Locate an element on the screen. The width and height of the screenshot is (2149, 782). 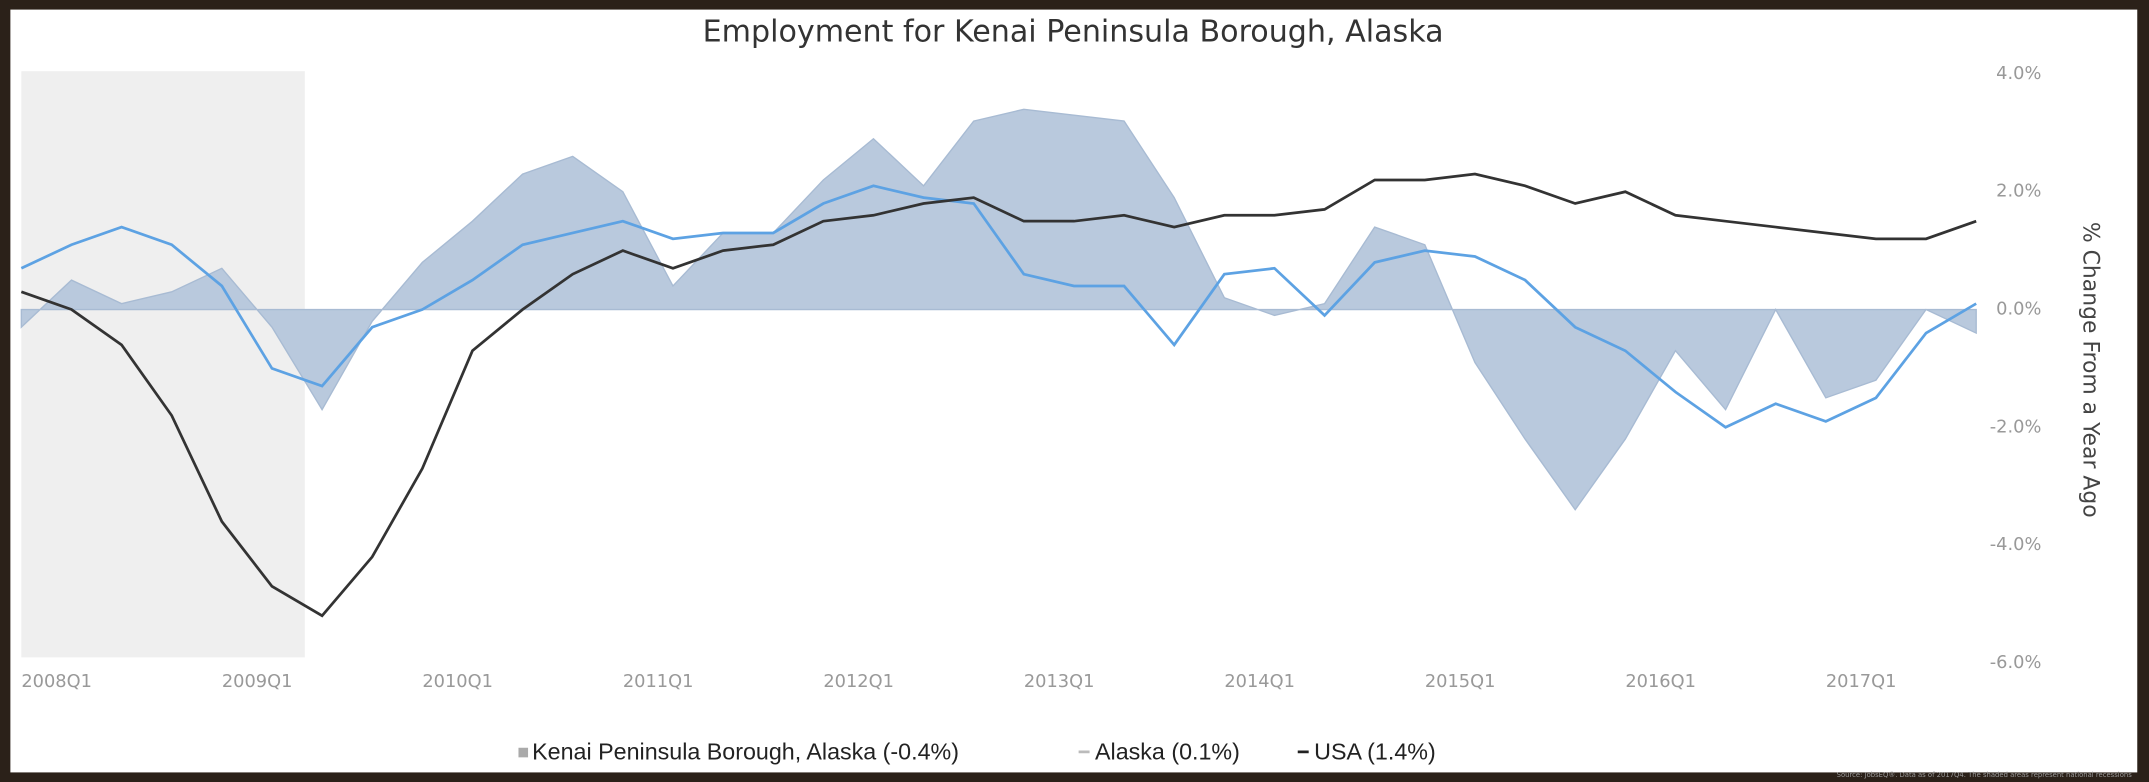
legend-label: USA (1.4%) is located at coordinates (1375, 751).